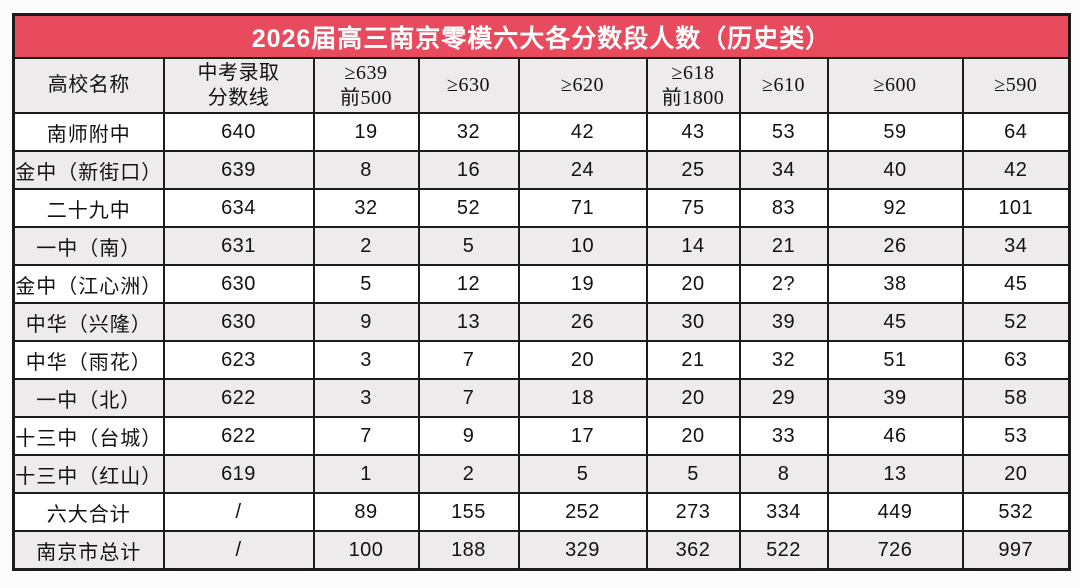  Describe the element at coordinates (1016, 170) in the screenshot. I see `count-cell-ge590: 42` at that location.